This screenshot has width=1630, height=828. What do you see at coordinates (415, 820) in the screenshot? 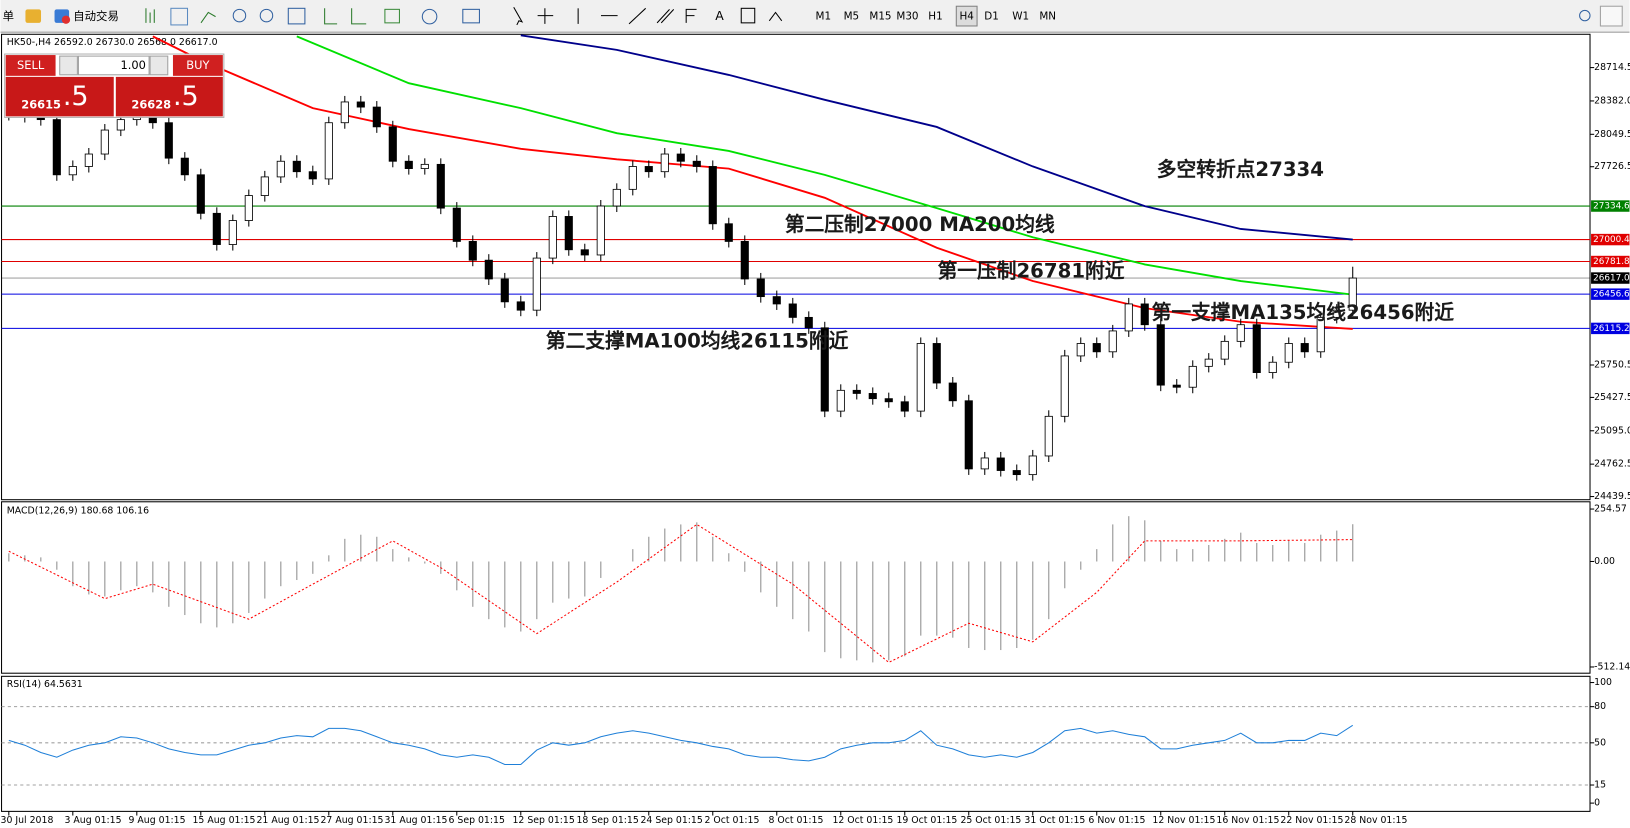
I see `x-tick-label: 31 Aug 01:15` at bounding box center [415, 820].